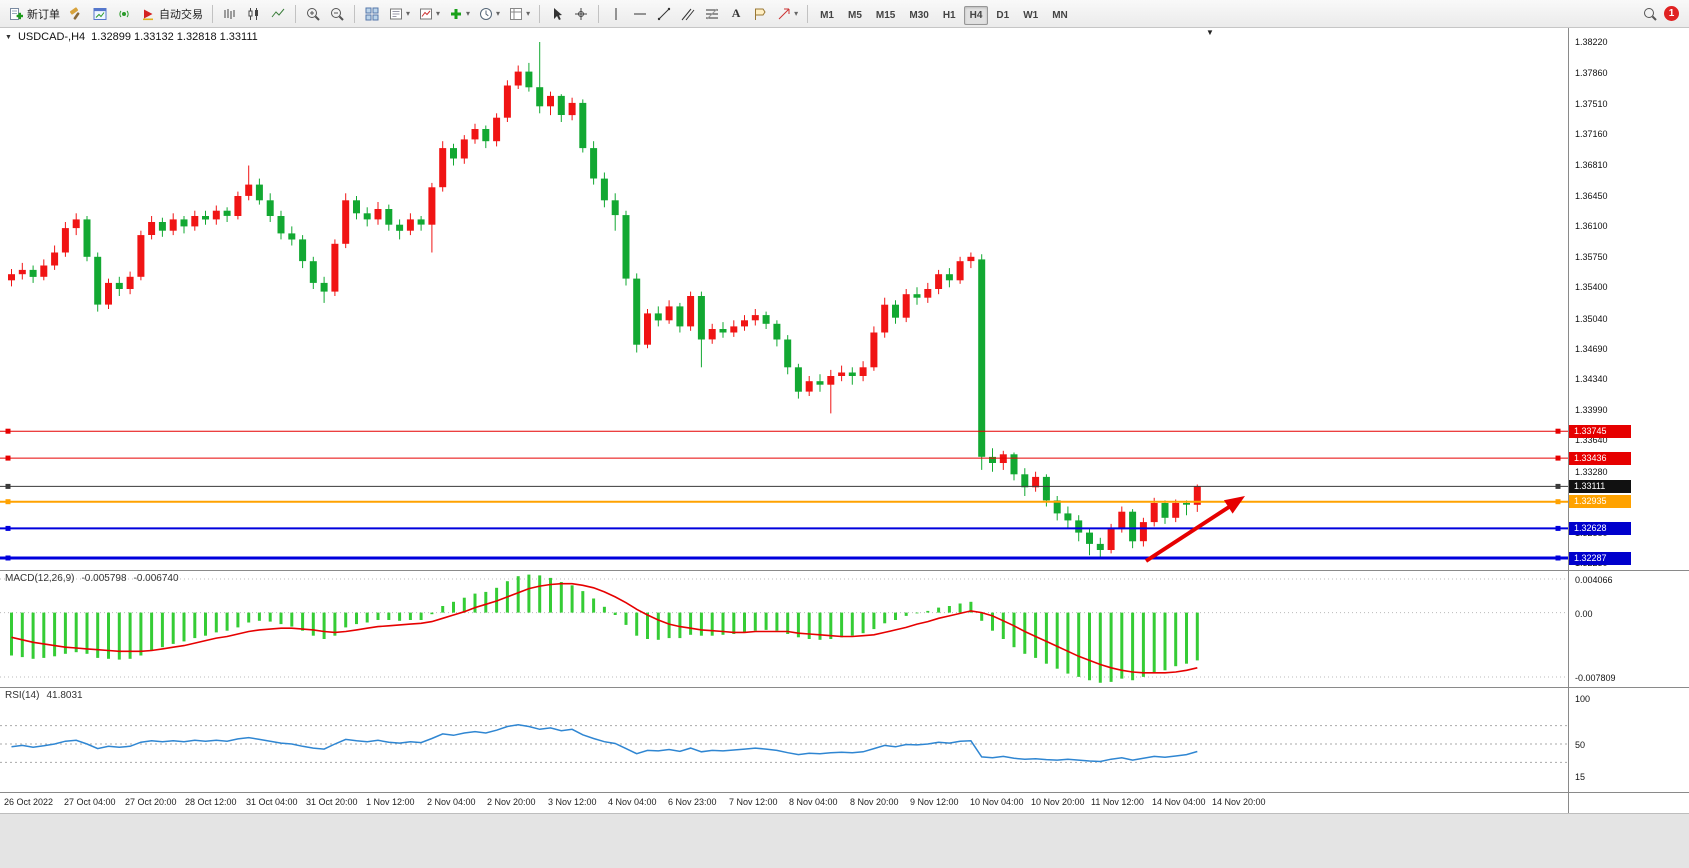  I want to click on zoom-out-icon, so click(337, 14).